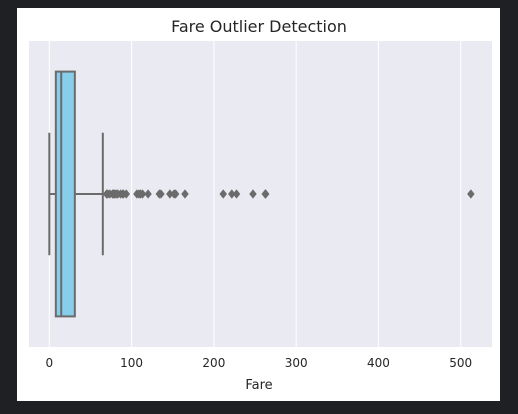 This screenshot has height=414, width=518. What do you see at coordinates (50, 363) in the screenshot?
I see `x-tick-label-0: 0` at bounding box center [50, 363].